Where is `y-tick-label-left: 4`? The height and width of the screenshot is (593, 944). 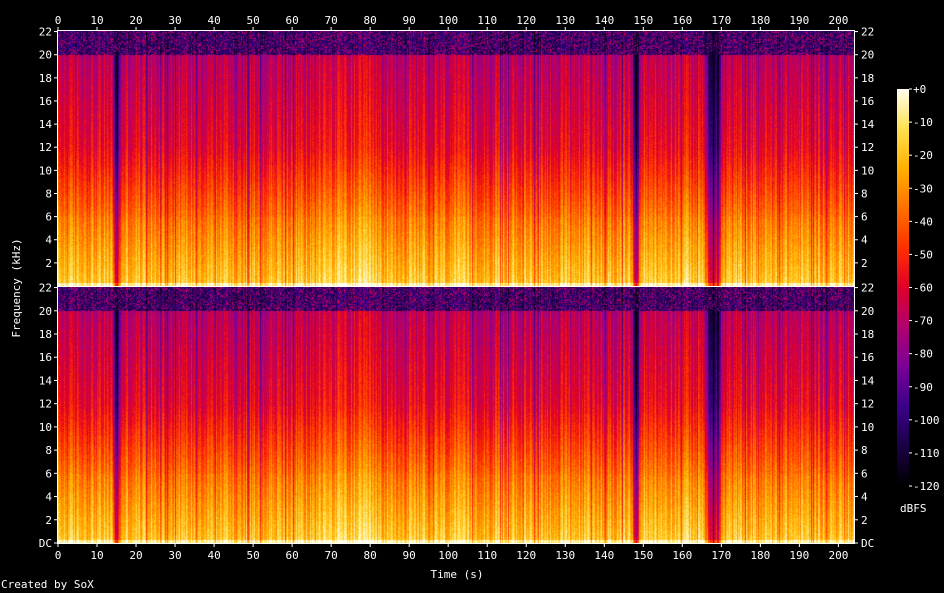
y-tick-label-left: 4 is located at coordinates (48, 497).